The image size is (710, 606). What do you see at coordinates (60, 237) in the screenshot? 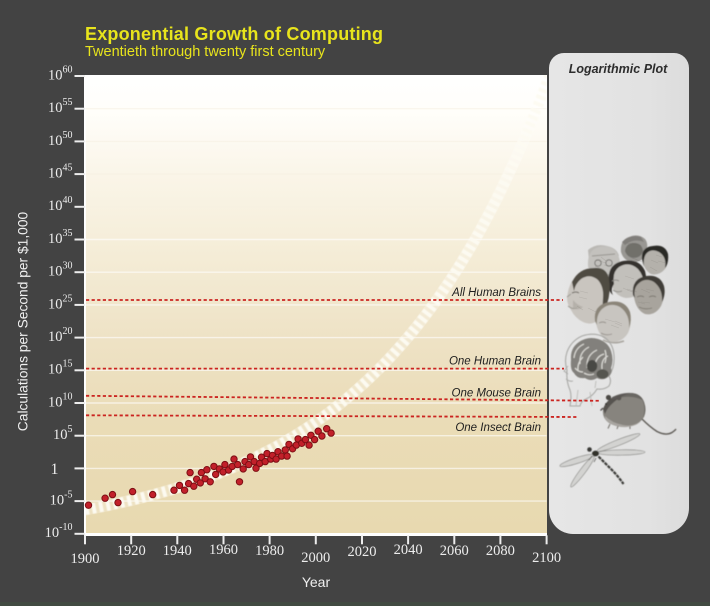
I see `svg-text: 1035` at bounding box center [60, 237].